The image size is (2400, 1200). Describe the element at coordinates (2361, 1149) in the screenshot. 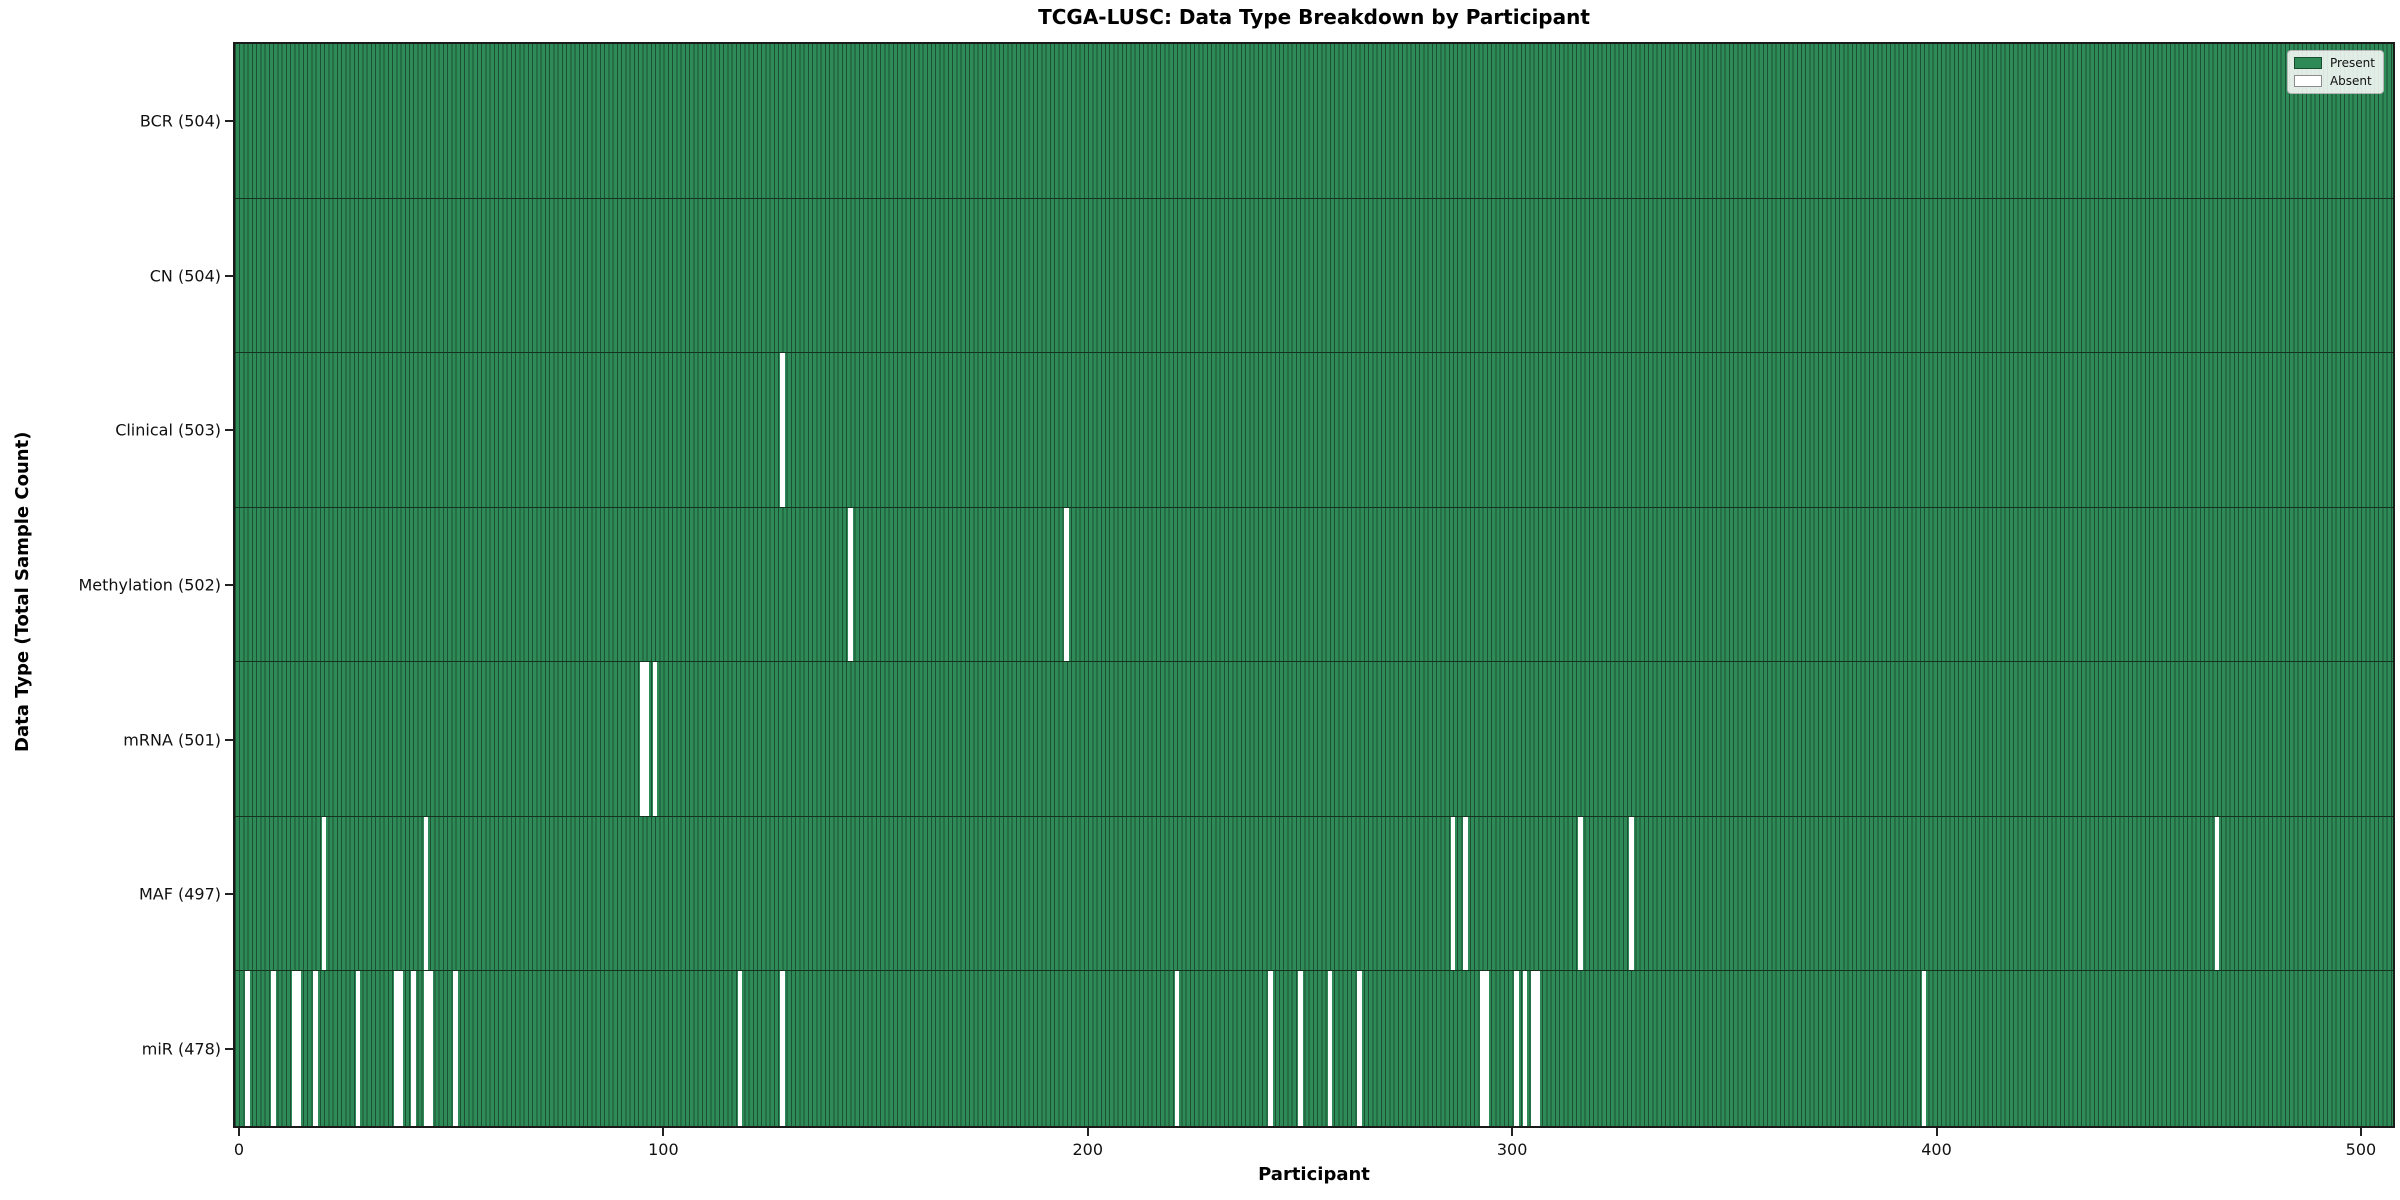

I see `x-tick-label: 500` at that location.